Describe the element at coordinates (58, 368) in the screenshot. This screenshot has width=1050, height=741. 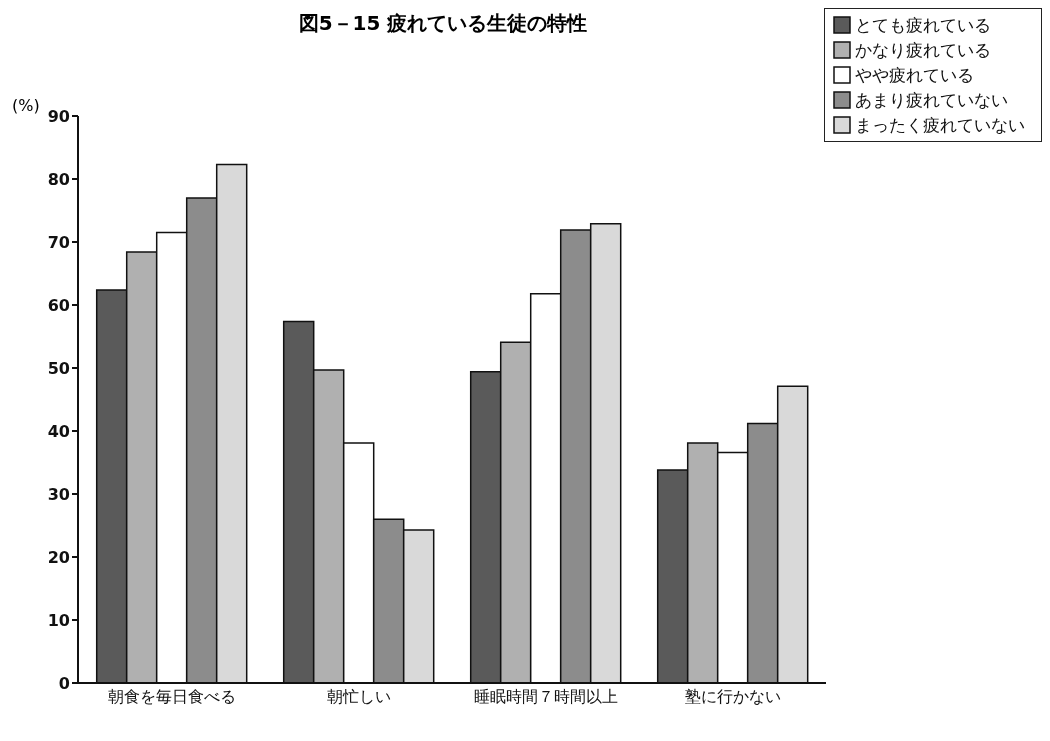
I see `y-tick-label: 50` at that location.